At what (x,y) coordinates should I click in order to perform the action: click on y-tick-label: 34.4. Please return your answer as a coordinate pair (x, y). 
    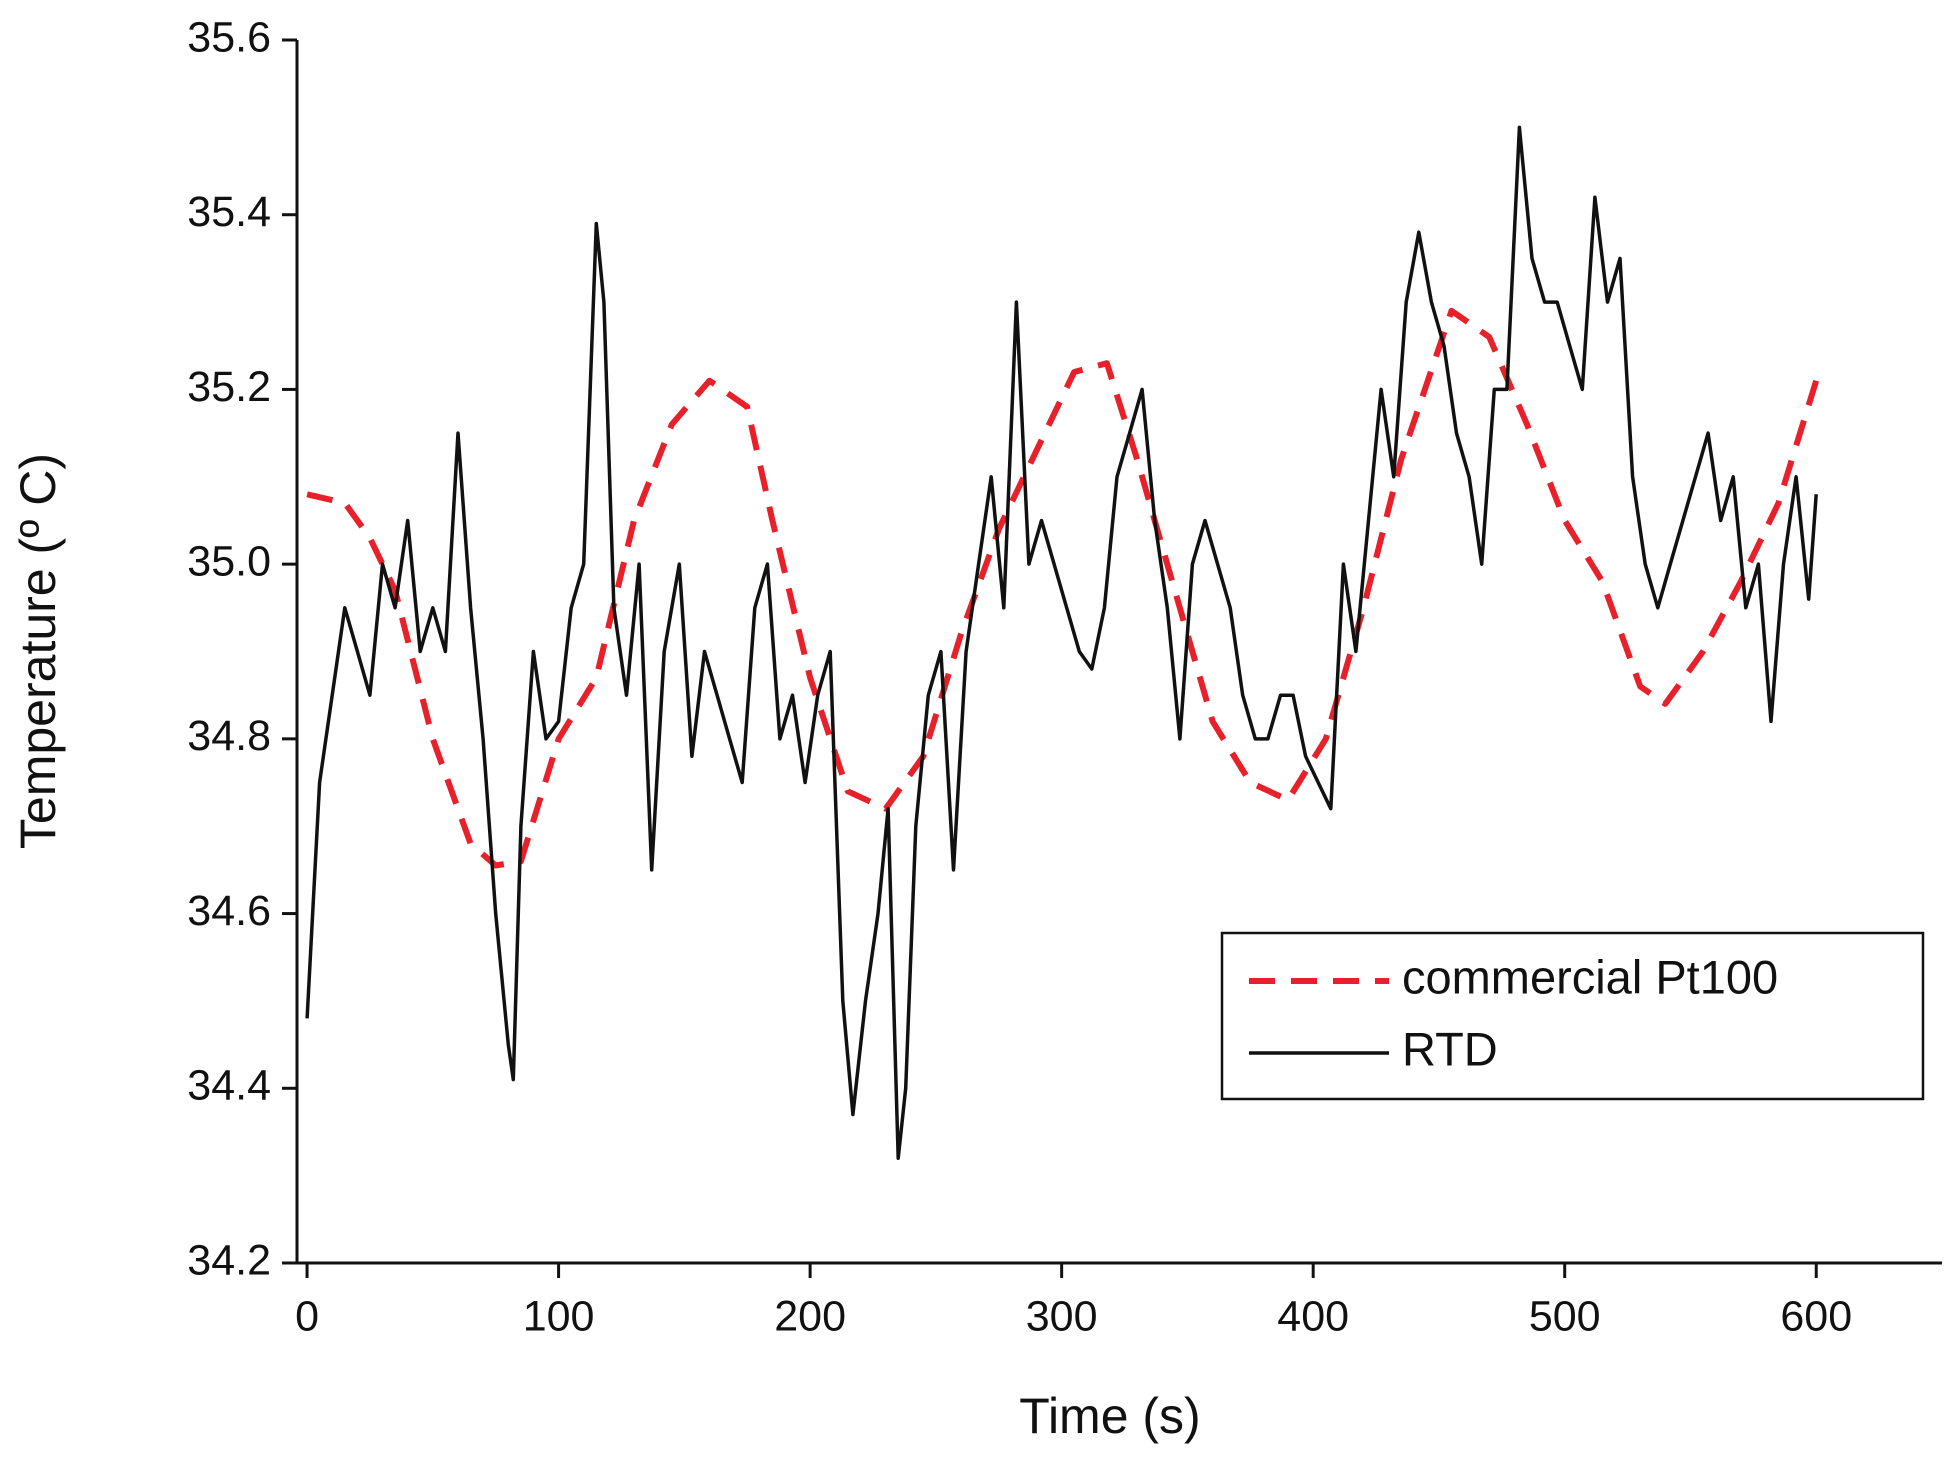
    Looking at the image, I should click on (229, 1086).